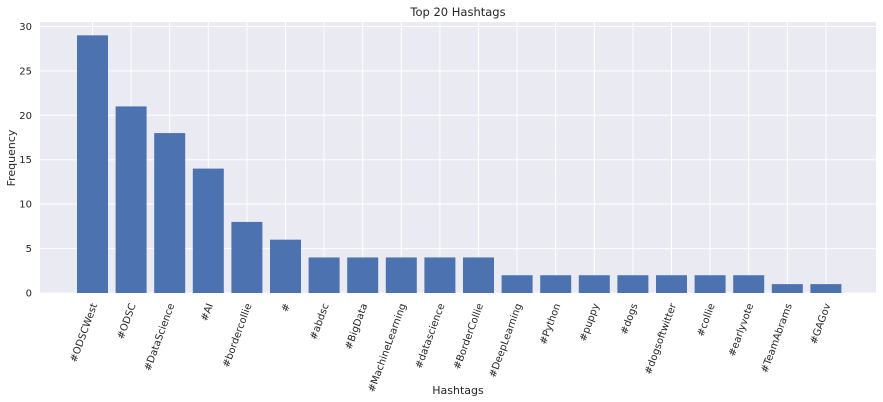 The height and width of the screenshot is (402, 883). What do you see at coordinates (319, 321) in the screenshot?
I see `x-tick-label: #abdsc` at bounding box center [319, 321].